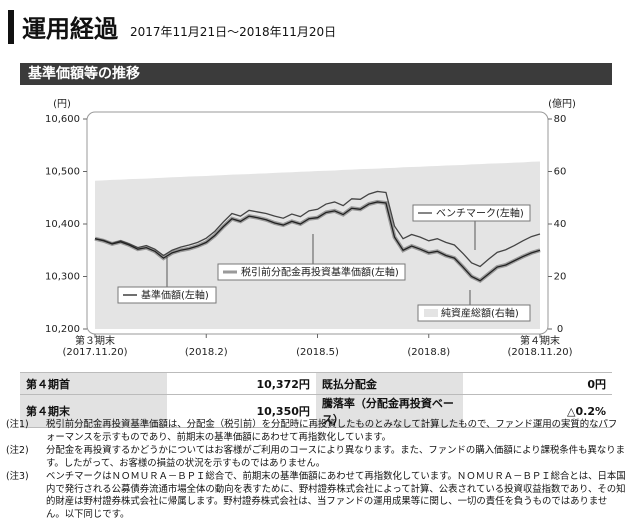 This screenshot has height=528, width=632. I want to click on y2-tick-label: 40, so click(560, 224).